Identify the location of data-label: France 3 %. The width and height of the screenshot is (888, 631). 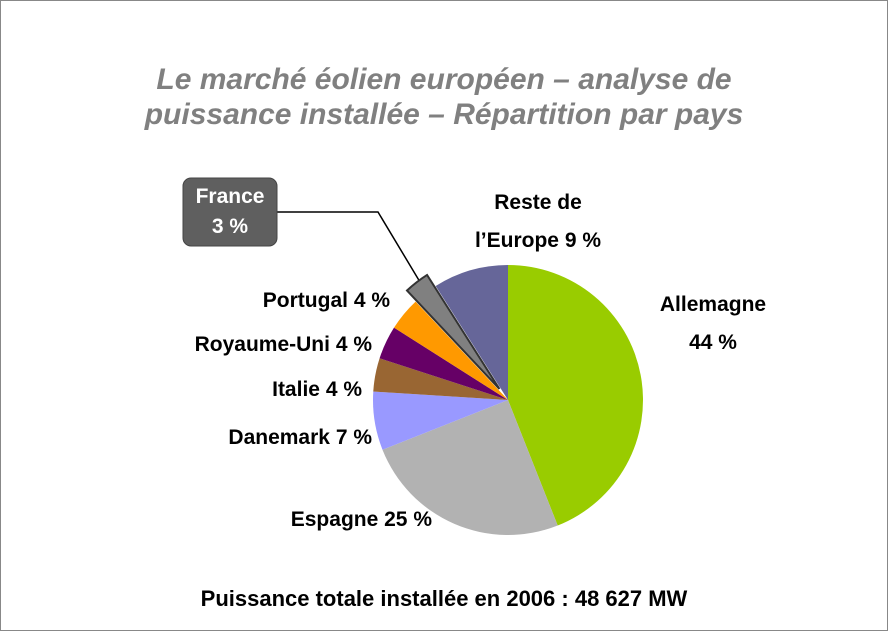
(230, 212).